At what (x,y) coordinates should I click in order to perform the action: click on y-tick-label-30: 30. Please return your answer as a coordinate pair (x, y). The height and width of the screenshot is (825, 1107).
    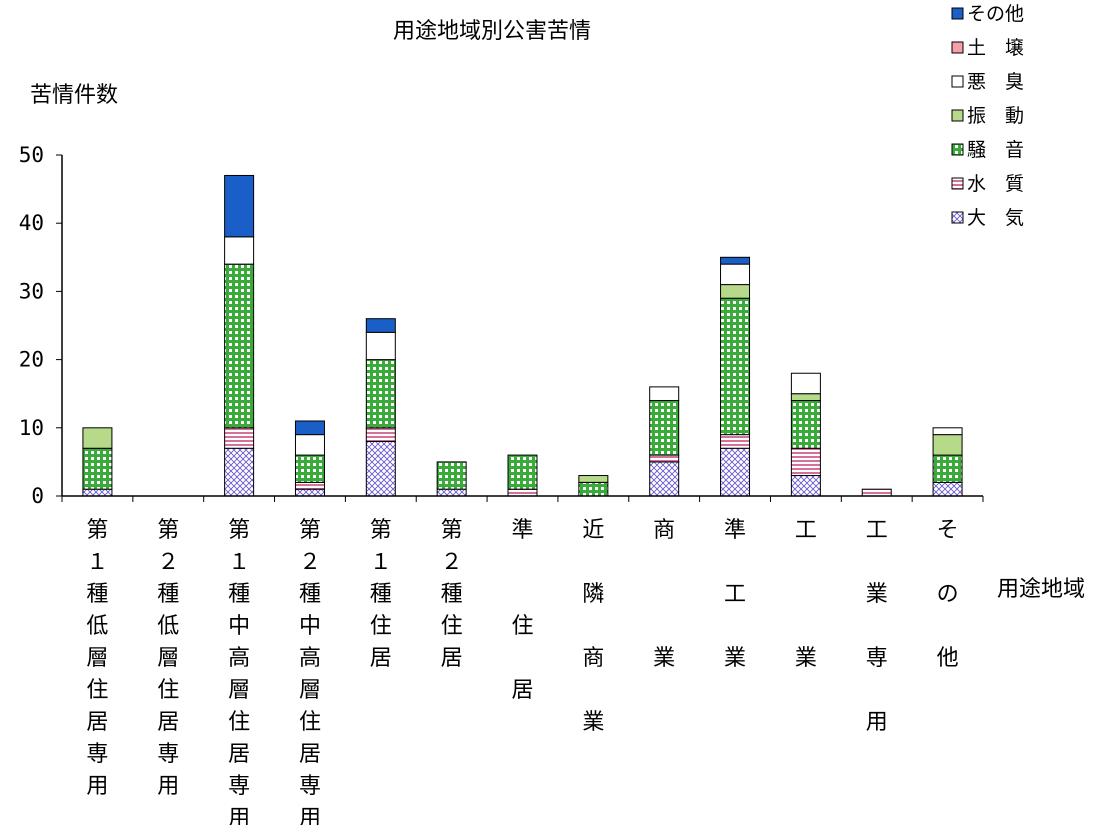
    Looking at the image, I should click on (31, 291).